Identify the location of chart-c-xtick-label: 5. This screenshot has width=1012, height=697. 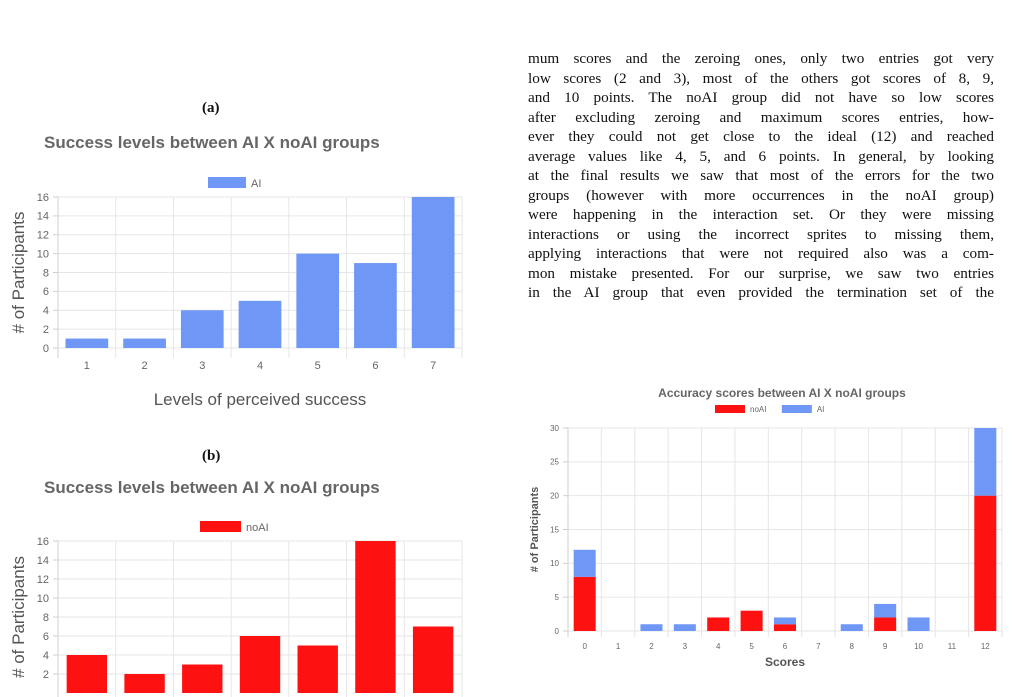
(751, 646).